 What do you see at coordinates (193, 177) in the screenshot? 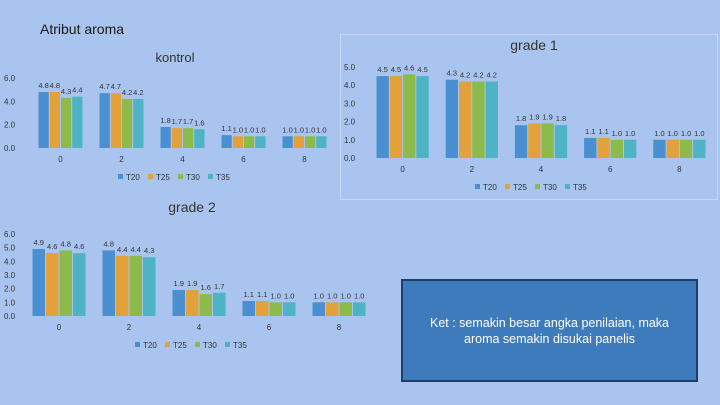
I see `legend-entry: T30` at bounding box center [193, 177].